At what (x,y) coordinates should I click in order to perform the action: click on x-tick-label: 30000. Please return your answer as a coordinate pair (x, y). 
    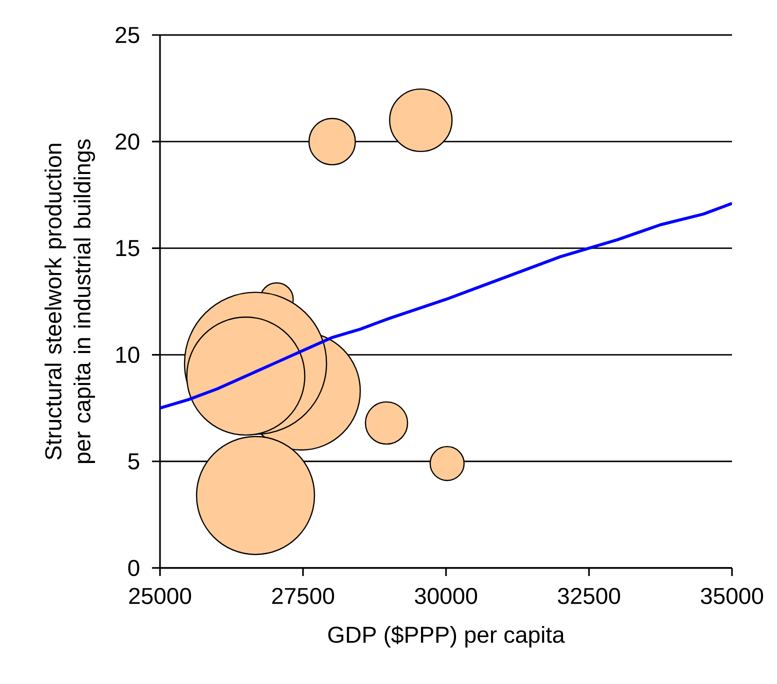
    Looking at the image, I should click on (446, 596).